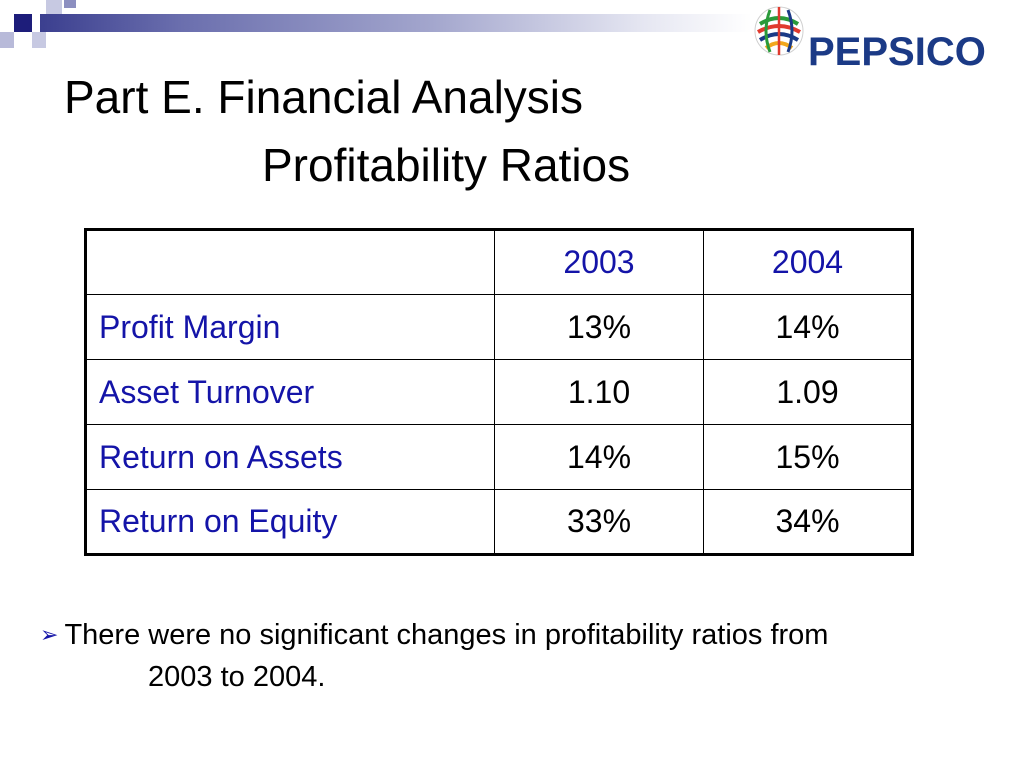 The image size is (1024, 768). What do you see at coordinates (324, 97) in the screenshot?
I see `slide-title: Part E. Financial Analysis` at bounding box center [324, 97].